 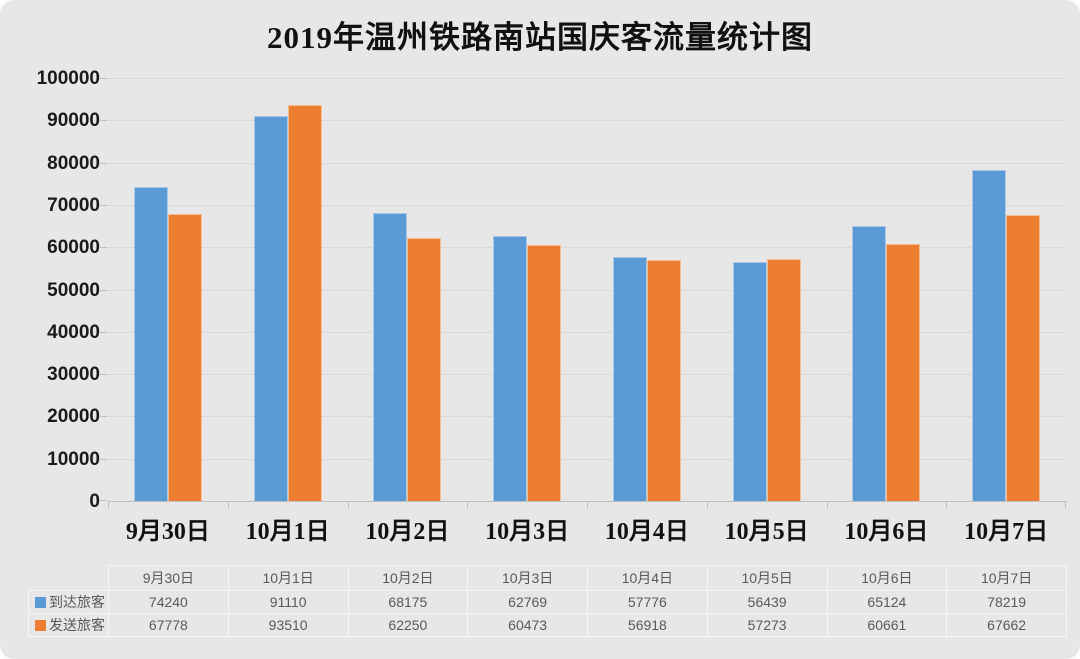 I want to click on bar-发送旅客-10月6日, so click(x=903, y=372).